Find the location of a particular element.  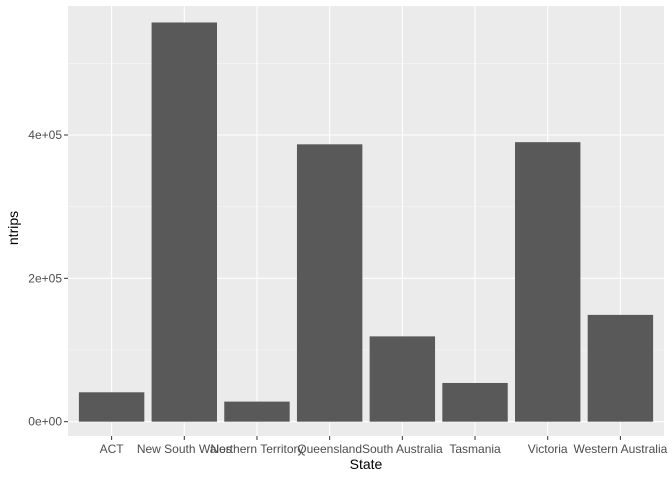

x-tick-label: Northern Territory is located at coordinates (256, 449).